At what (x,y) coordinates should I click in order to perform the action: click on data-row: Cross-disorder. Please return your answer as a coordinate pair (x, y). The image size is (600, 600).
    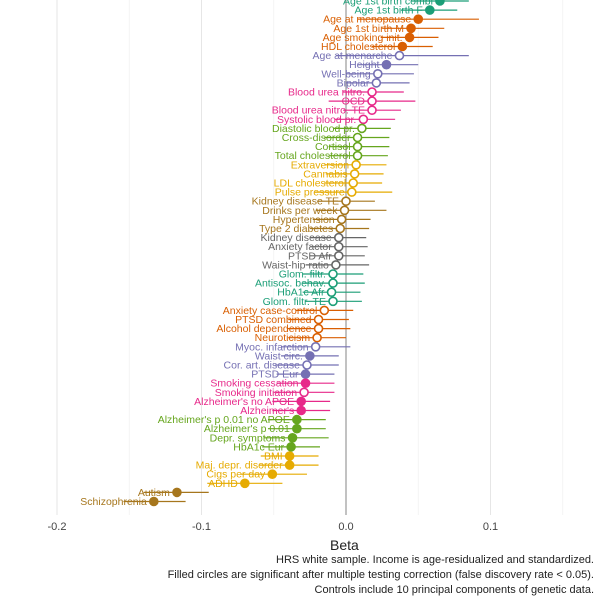
    Looking at the image, I should click on (336, 138).